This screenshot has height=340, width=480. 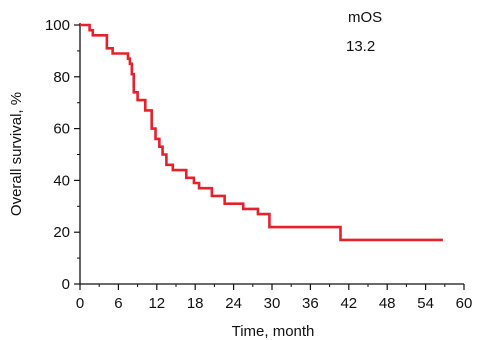 I want to click on x-tick-label: 36, so click(x=310, y=303).